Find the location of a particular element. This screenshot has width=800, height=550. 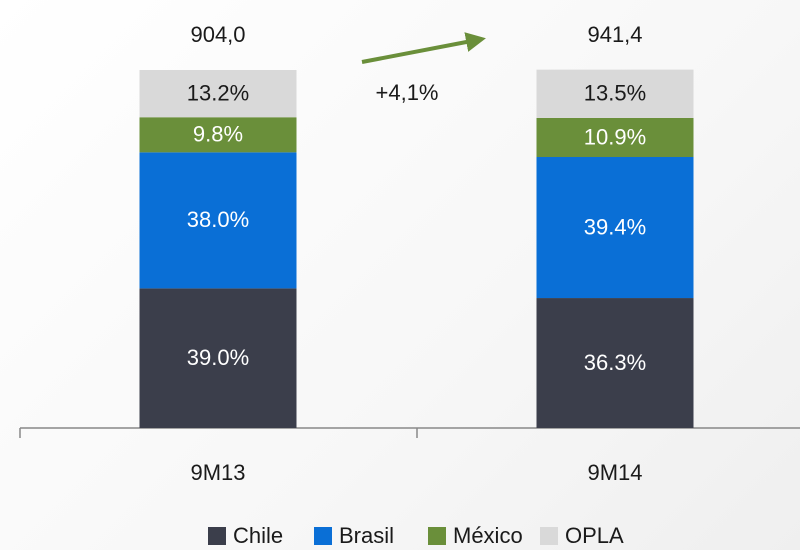

data-label: 36.3% is located at coordinates (615, 362).